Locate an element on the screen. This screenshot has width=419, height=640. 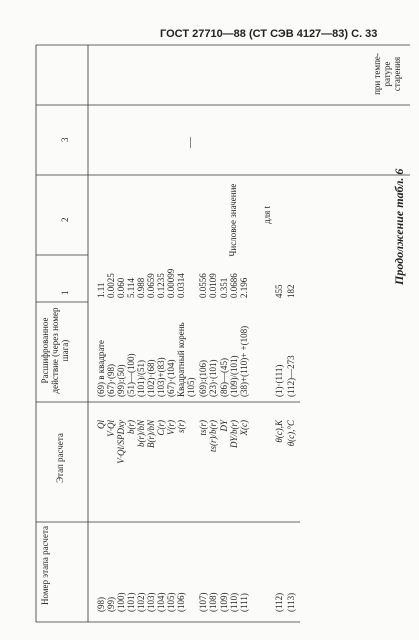
value: 0.1235 is located at coordinates (161, 285).